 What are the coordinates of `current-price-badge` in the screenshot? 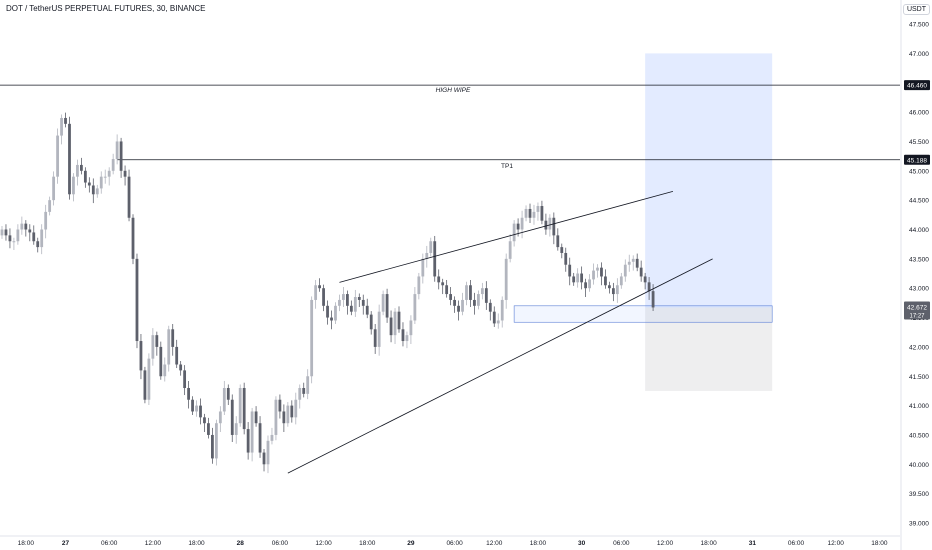 It's located at (917, 310).